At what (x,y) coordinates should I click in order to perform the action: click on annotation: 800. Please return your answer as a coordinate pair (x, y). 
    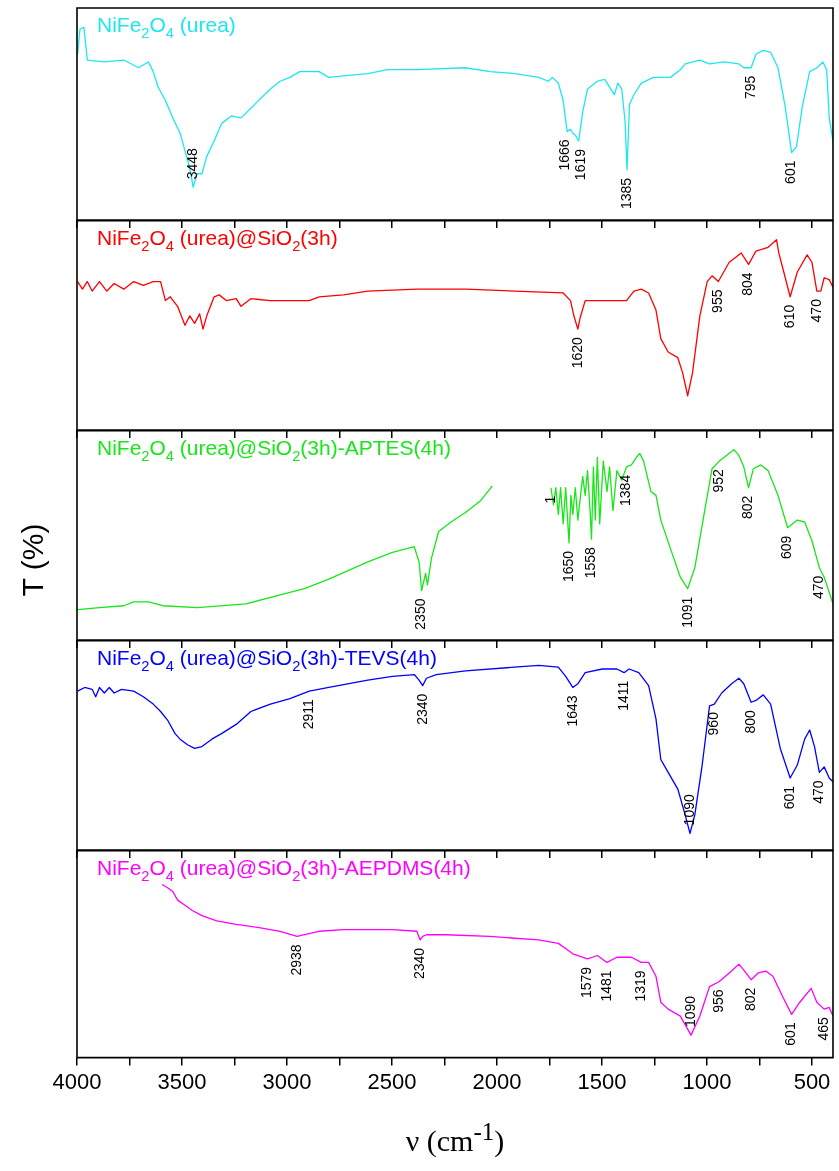
    Looking at the image, I should click on (749, 722).